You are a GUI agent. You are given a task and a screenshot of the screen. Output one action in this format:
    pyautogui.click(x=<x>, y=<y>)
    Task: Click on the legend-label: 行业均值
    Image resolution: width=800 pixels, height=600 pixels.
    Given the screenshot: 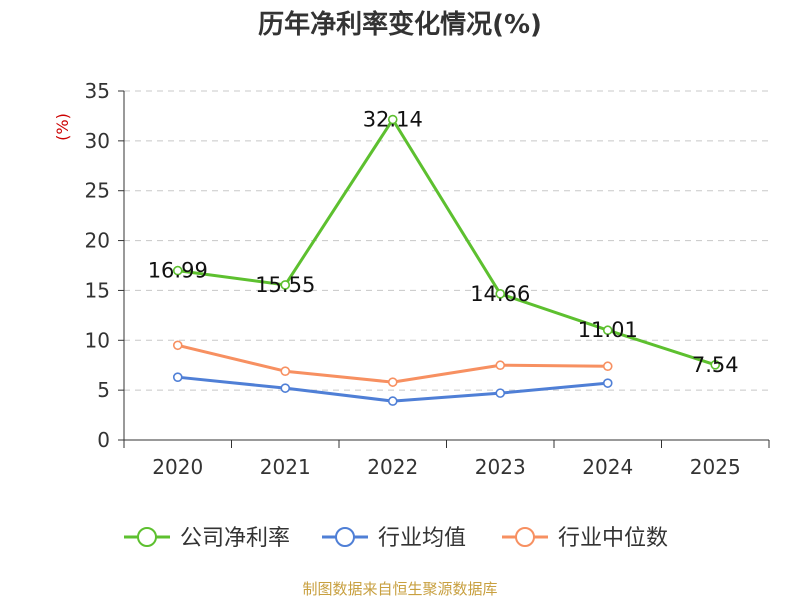 What is the action you would take?
    pyautogui.click(x=422, y=538)
    